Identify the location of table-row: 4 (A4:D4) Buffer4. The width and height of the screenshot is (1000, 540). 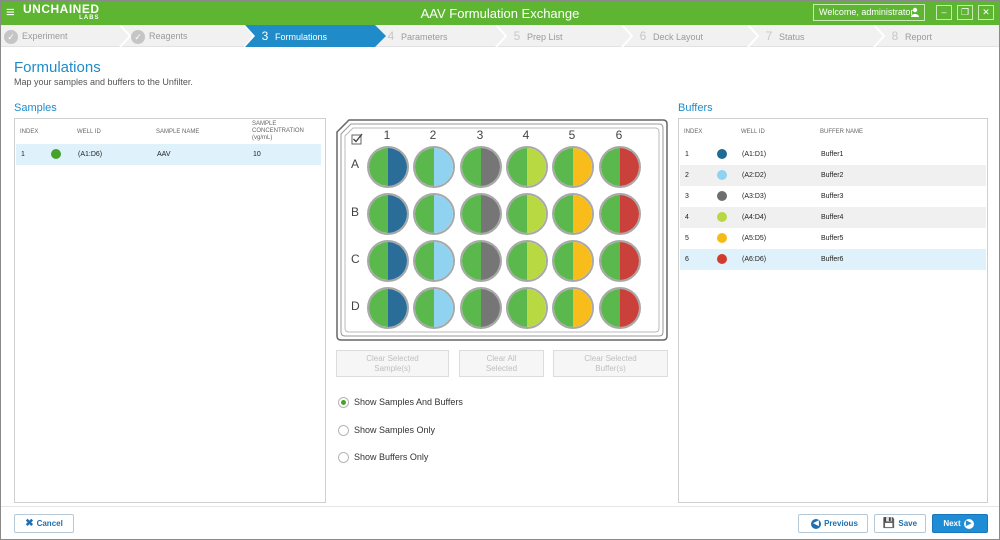
(833, 217).